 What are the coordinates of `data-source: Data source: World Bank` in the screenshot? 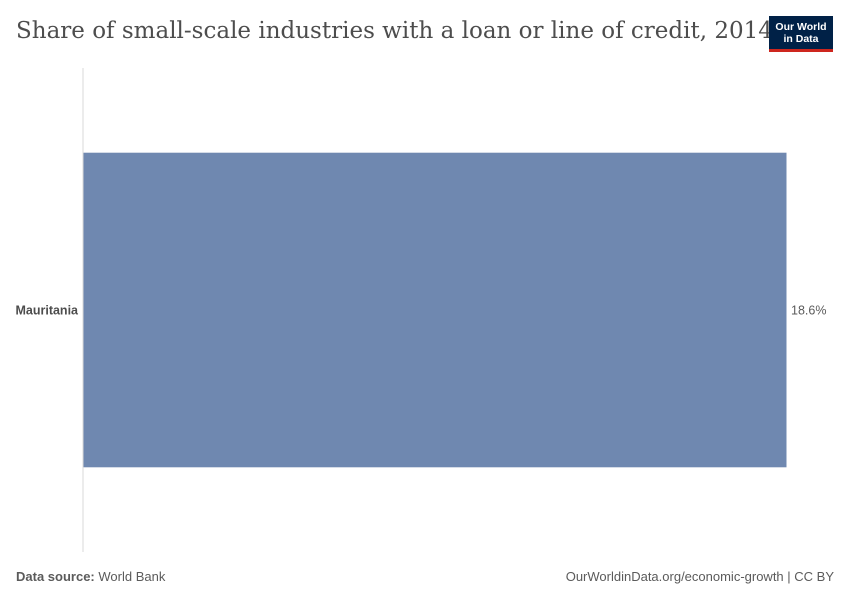 It's located at (90, 576).